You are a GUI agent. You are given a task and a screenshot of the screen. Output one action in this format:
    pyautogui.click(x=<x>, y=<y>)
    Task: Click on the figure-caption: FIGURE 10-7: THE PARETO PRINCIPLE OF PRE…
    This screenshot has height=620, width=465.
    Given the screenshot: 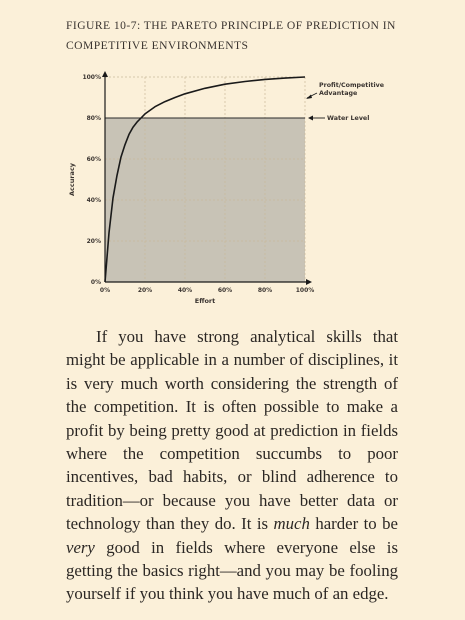 What is the action you would take?
    pyautogui.click(x=246, y=36)
    